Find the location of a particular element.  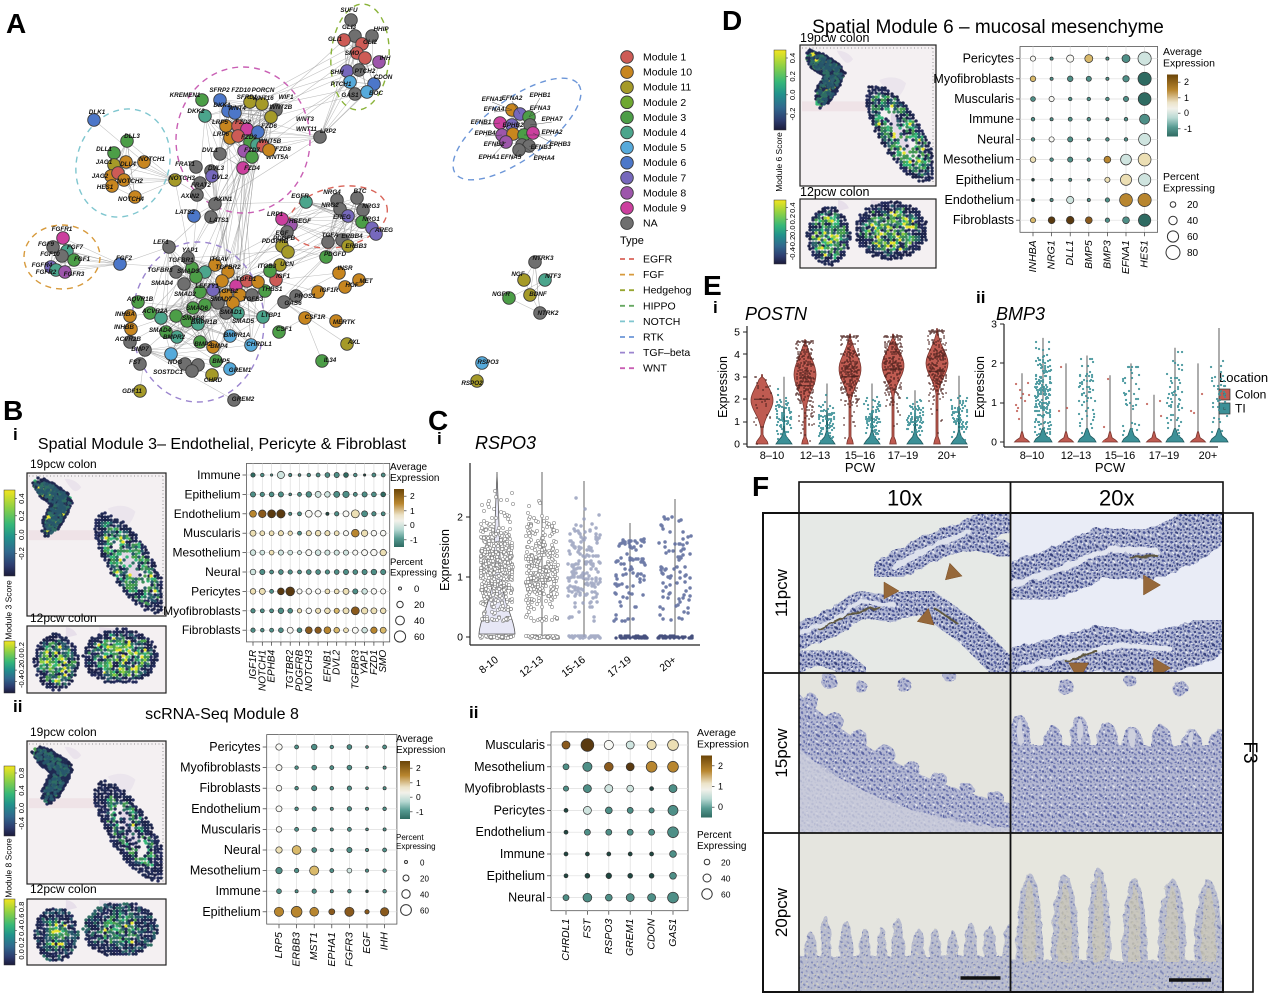

svg-text: DLL4 is located at coordinates (128, 164).